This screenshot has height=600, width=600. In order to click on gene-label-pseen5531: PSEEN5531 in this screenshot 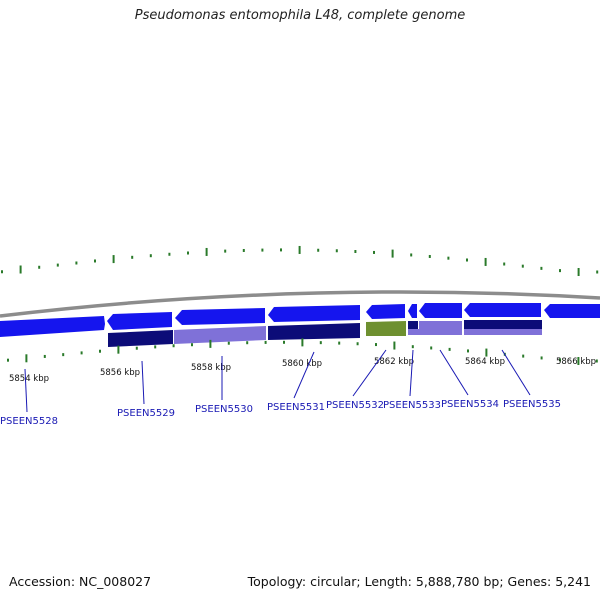, I will do `click(296, 407)`.